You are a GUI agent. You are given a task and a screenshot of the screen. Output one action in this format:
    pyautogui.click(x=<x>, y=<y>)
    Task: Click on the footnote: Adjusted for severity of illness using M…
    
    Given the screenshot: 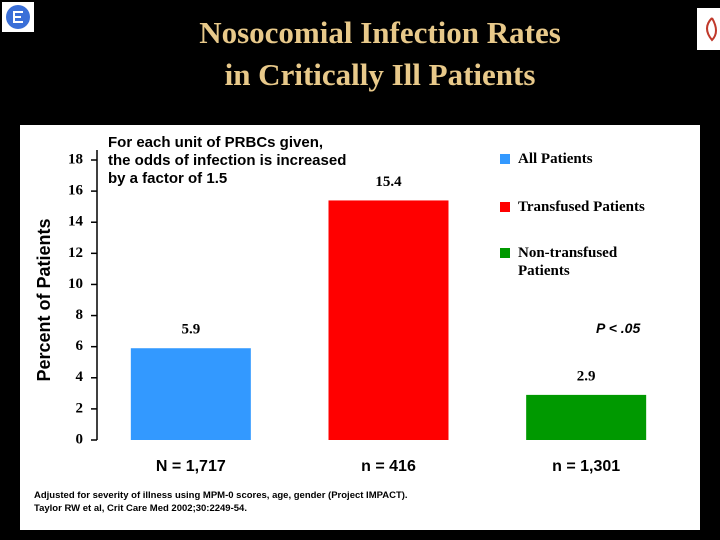 What is the action you would take?
    pyautogui.click(x=221, y=495)
    